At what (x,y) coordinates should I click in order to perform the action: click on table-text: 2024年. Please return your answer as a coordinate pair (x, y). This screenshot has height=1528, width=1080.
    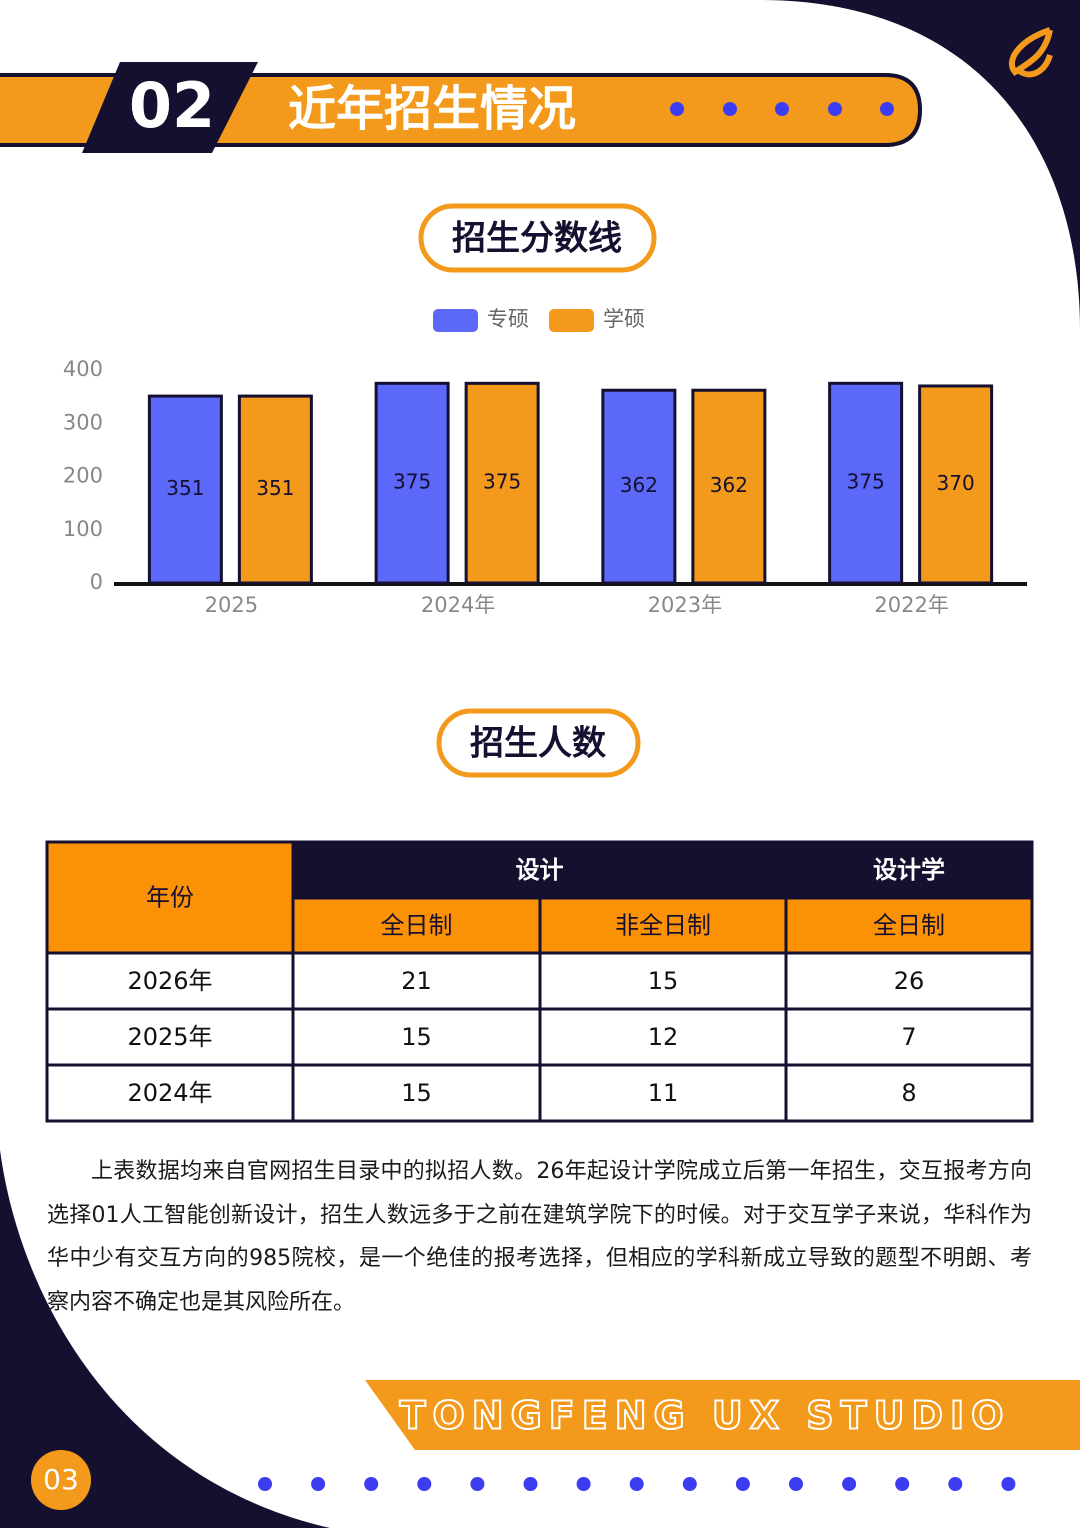
    Looking at the image, I should click on (169, 1093).